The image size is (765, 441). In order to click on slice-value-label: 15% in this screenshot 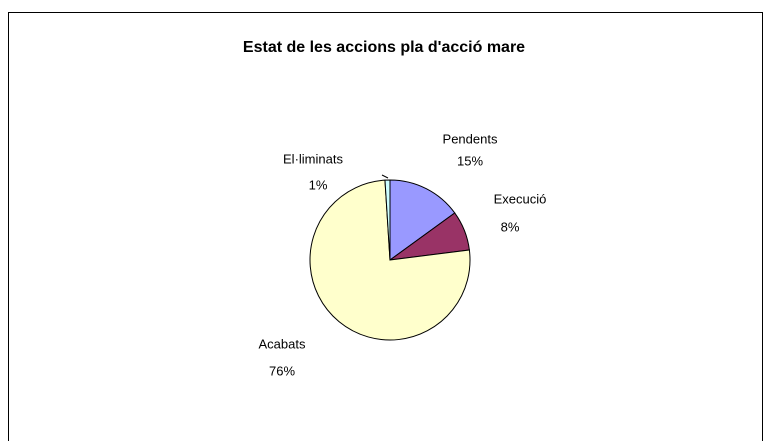, I will do `click(470, 160)`.